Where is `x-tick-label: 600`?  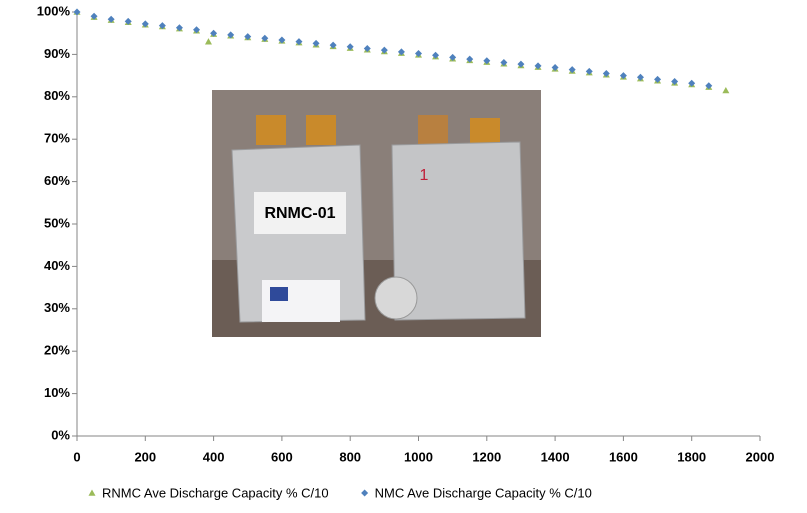 x-tick-label: 600 is located at coordinates (282, 456).